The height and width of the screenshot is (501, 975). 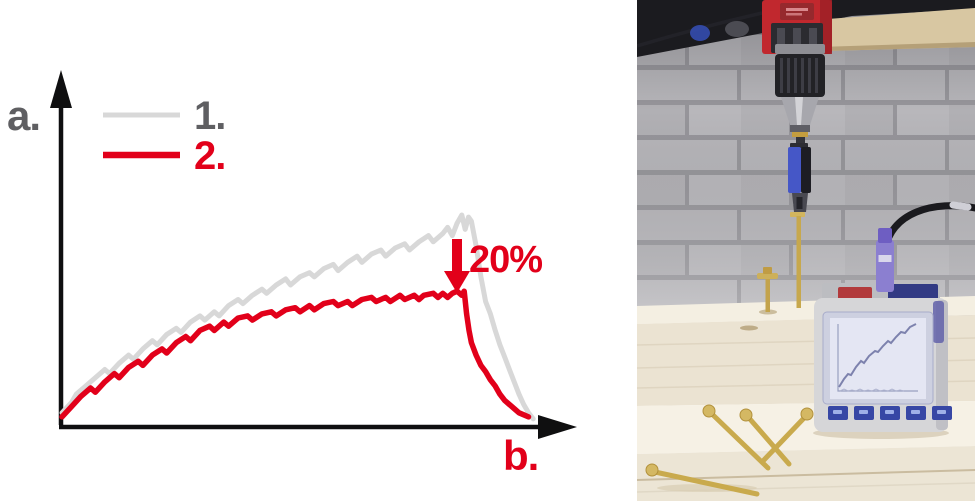 I want to click on driven-screw-shaft, so click(x=798, y=262).